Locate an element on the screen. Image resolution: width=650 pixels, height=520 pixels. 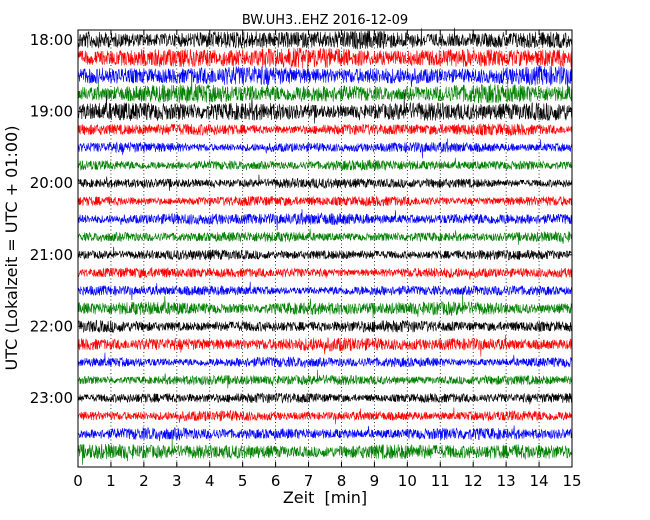
y-tick-label-5: 23:00 is located at coordinates (51, 398).